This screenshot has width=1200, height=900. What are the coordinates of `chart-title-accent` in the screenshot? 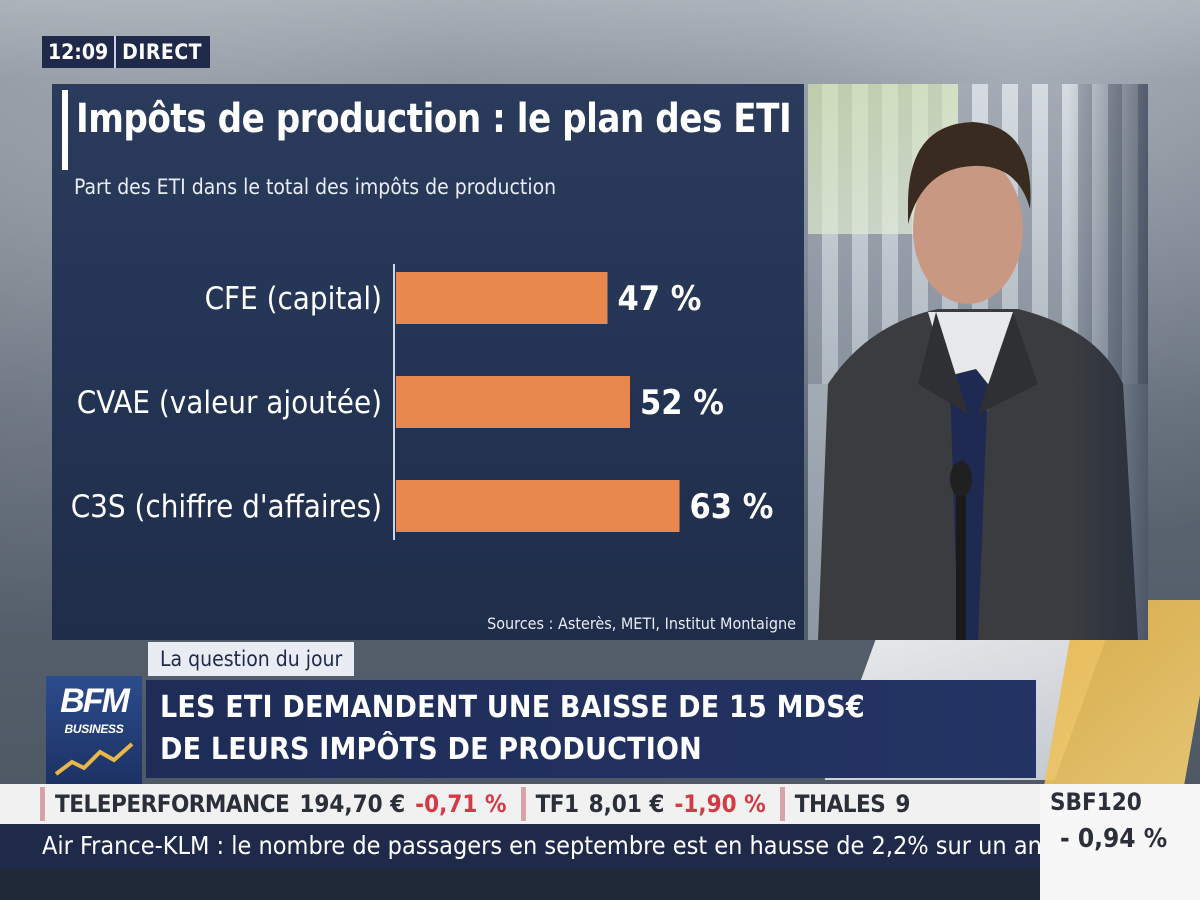 It's located at (65, 130).